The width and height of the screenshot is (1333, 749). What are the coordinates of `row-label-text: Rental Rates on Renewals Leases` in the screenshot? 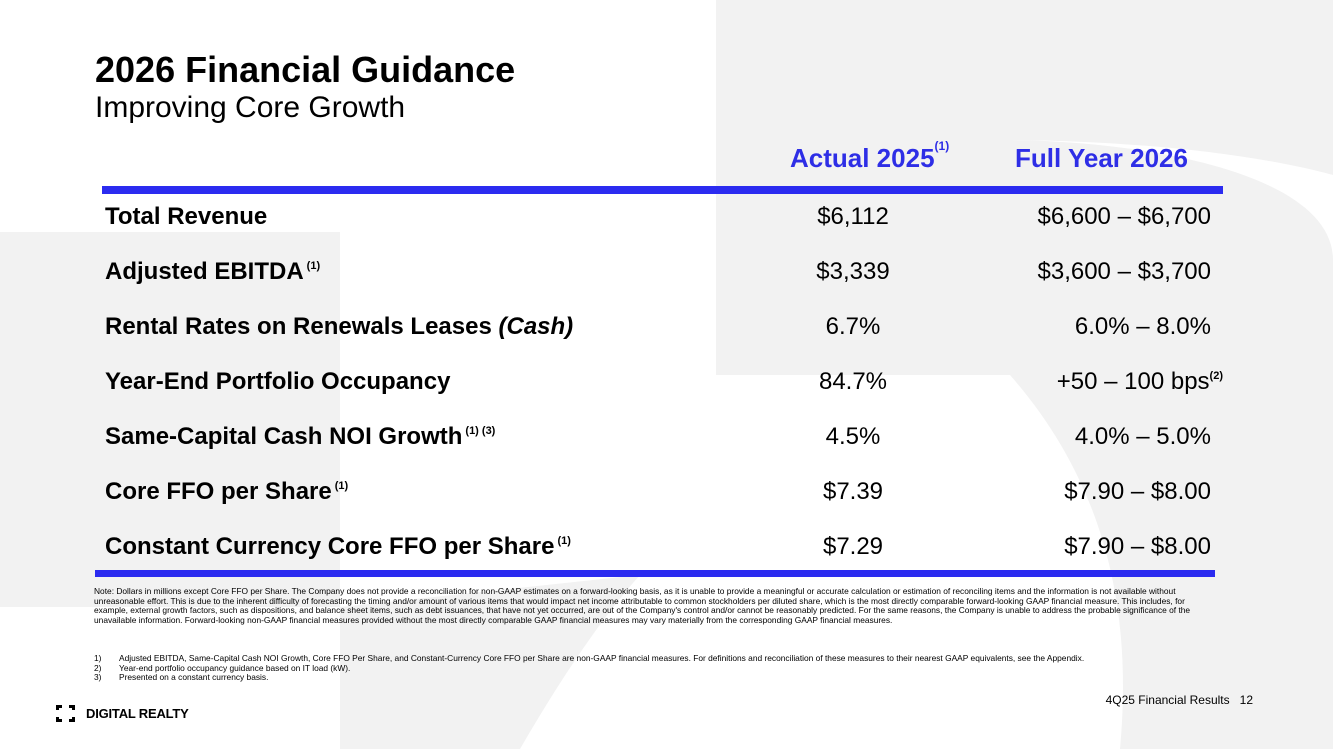 It's located at (302, 326).